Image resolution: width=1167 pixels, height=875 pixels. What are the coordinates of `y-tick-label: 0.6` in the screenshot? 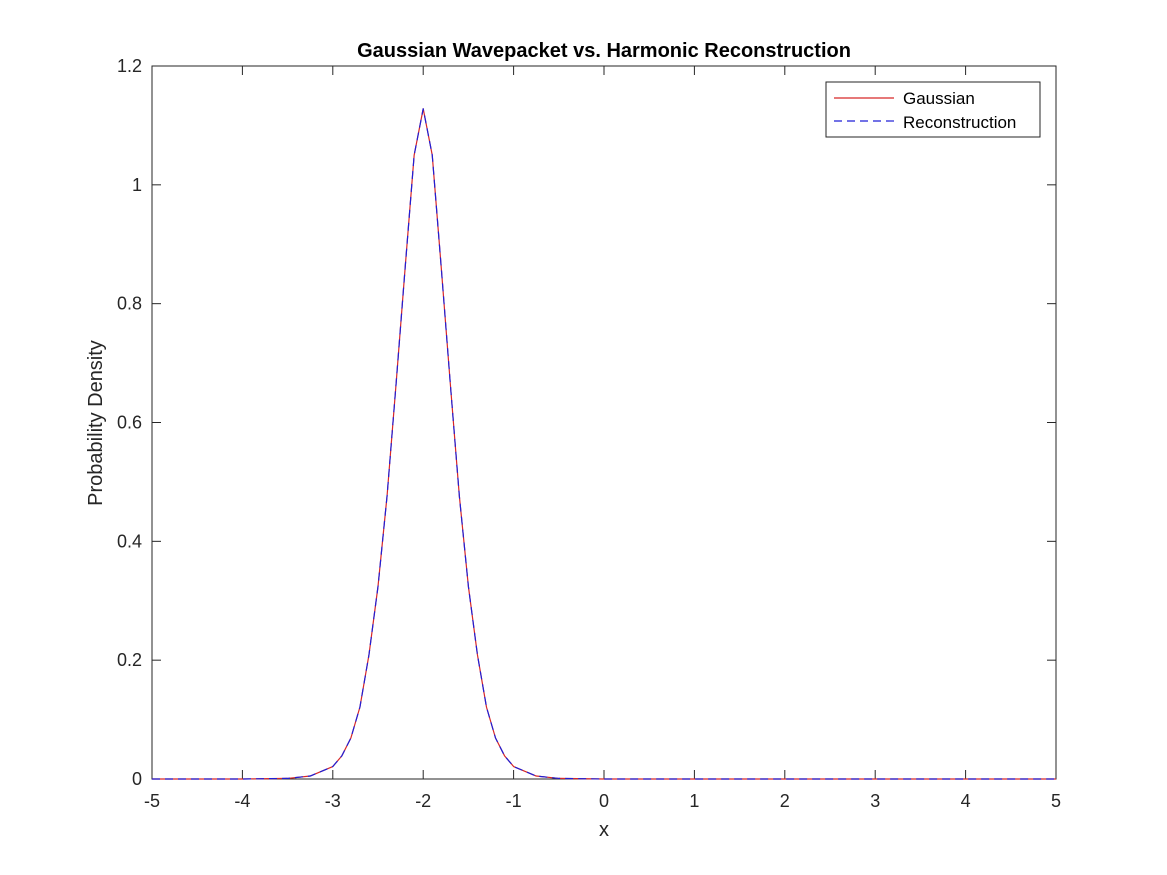 It's located at (129, 423).